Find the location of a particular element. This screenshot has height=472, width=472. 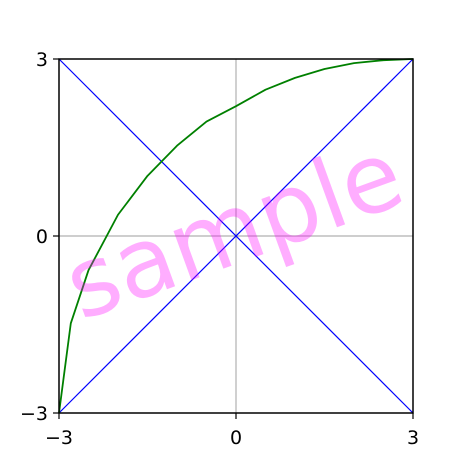

x-tick-label: 3 is located at coordinates (413, 438).